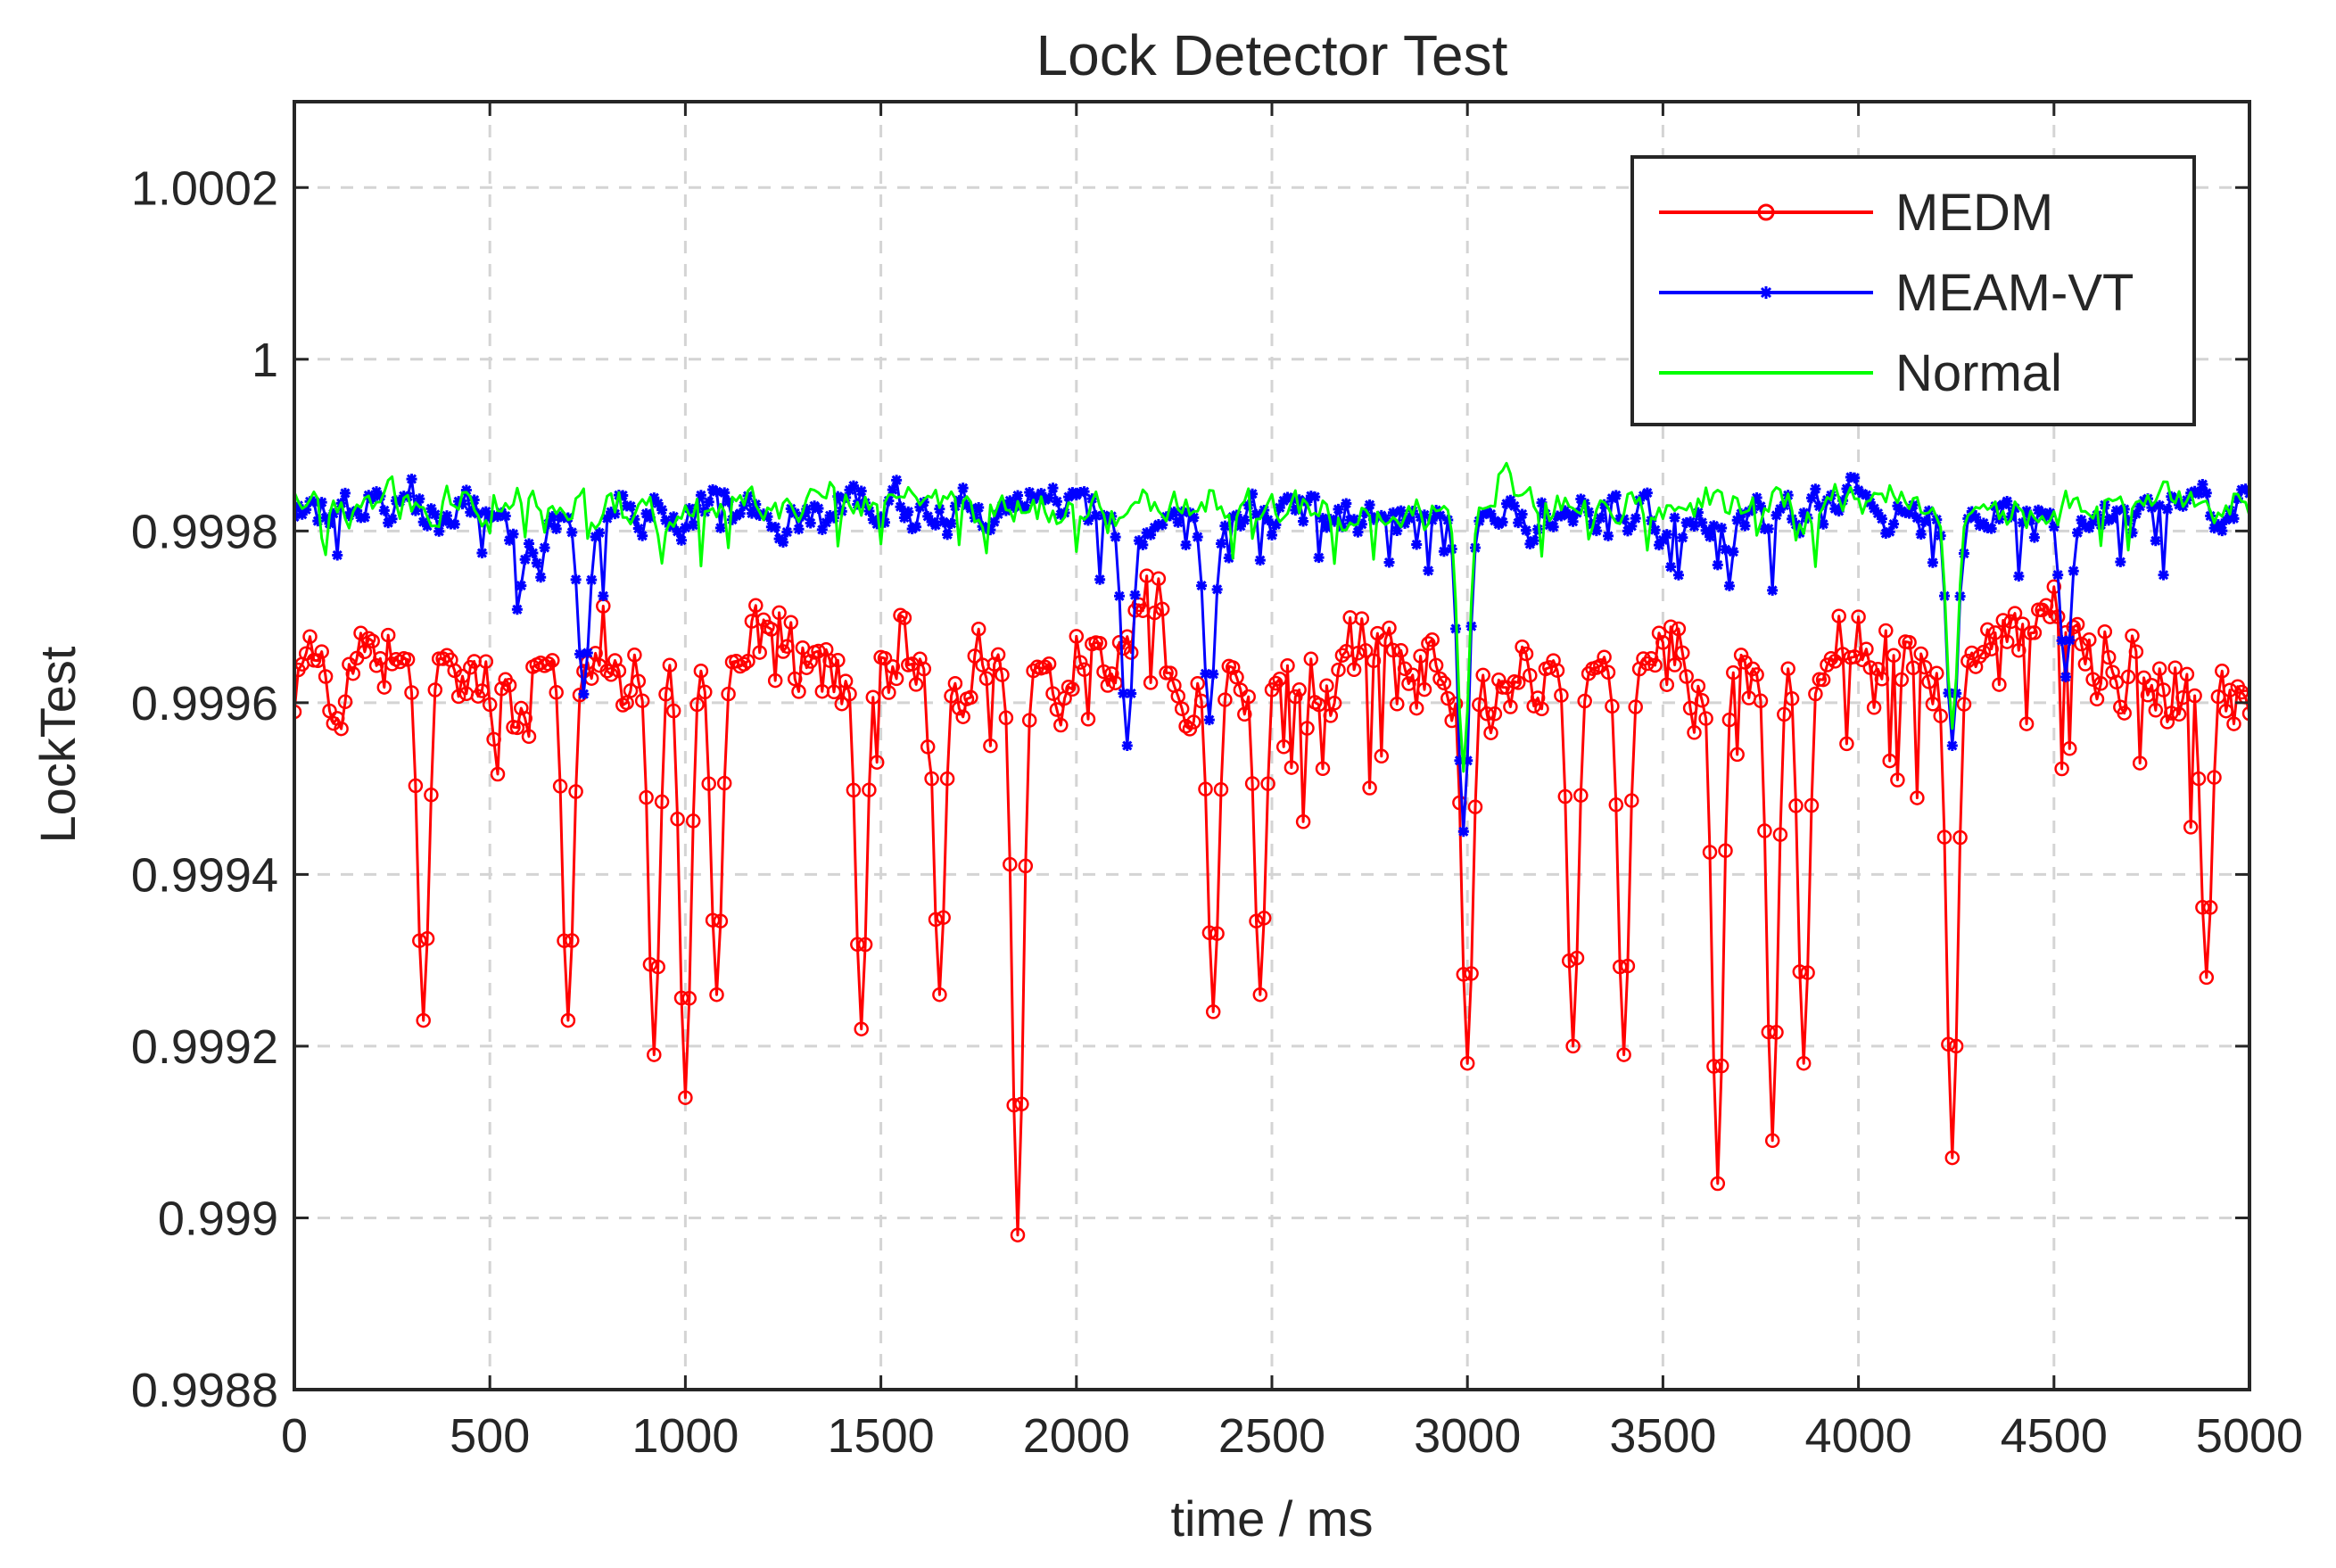 This screenshot has width=2336, height=1568. I want to click on x-tick-label: 3000, so click(1468, 1436).